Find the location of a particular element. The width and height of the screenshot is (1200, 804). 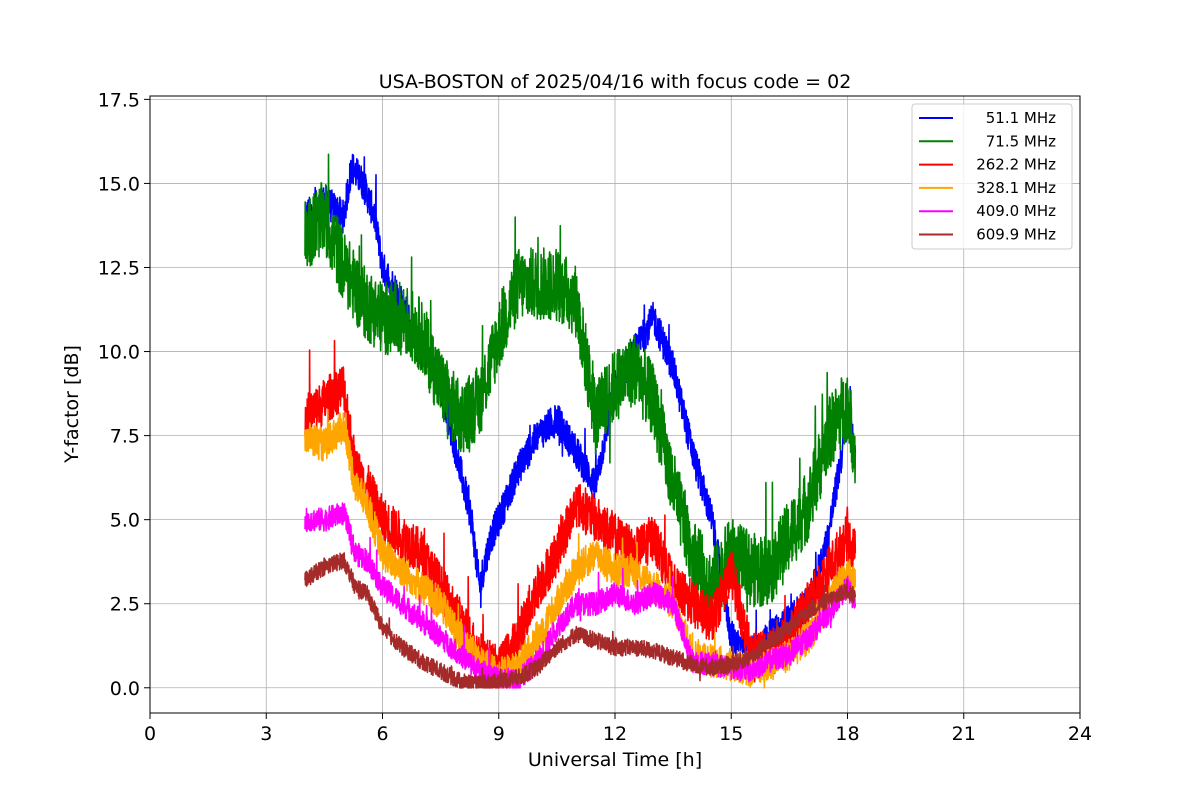

y-tick-label: 0.0 is located at coordinates (125, 689).